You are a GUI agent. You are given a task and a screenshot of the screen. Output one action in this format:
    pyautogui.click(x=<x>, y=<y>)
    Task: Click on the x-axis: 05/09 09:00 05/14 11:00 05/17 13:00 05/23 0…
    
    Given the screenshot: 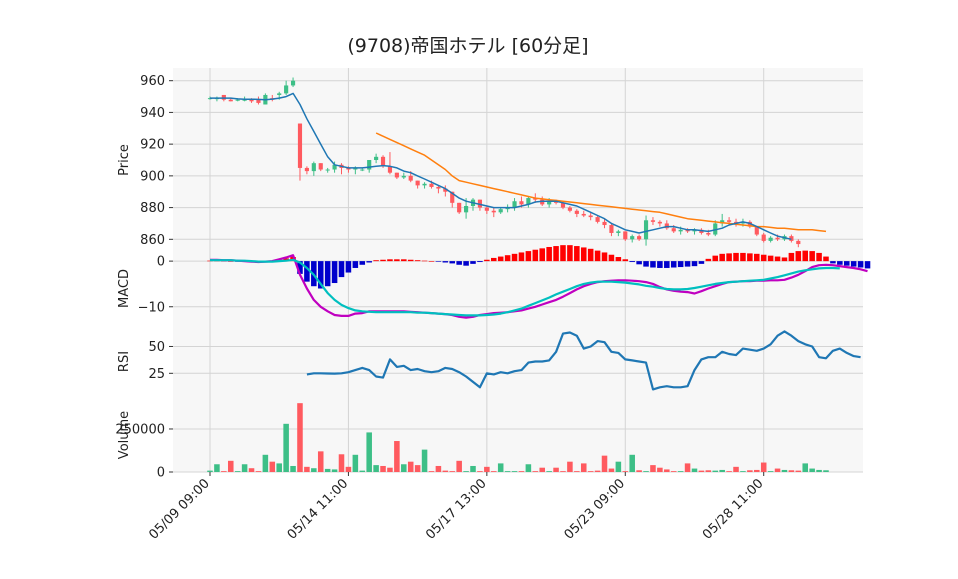 What is the action you would take?
    pyautogui.click(x=456, y=507)
    